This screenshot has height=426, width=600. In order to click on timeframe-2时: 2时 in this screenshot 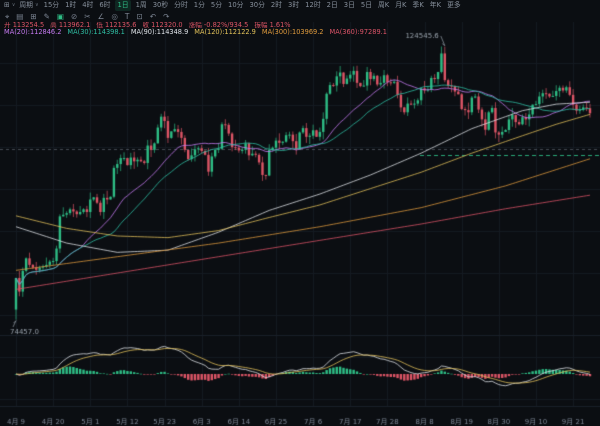, I will do `click(276, 5)`.